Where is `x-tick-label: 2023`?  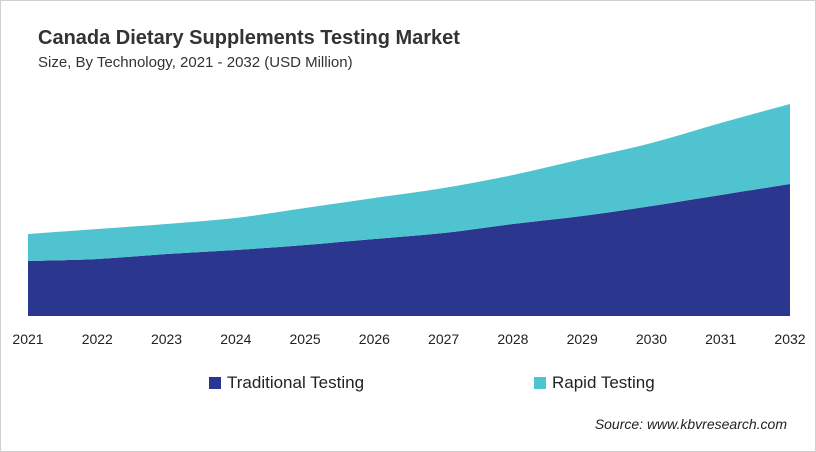 x-tick-label: 2023 is located at coordinates (166, 339).